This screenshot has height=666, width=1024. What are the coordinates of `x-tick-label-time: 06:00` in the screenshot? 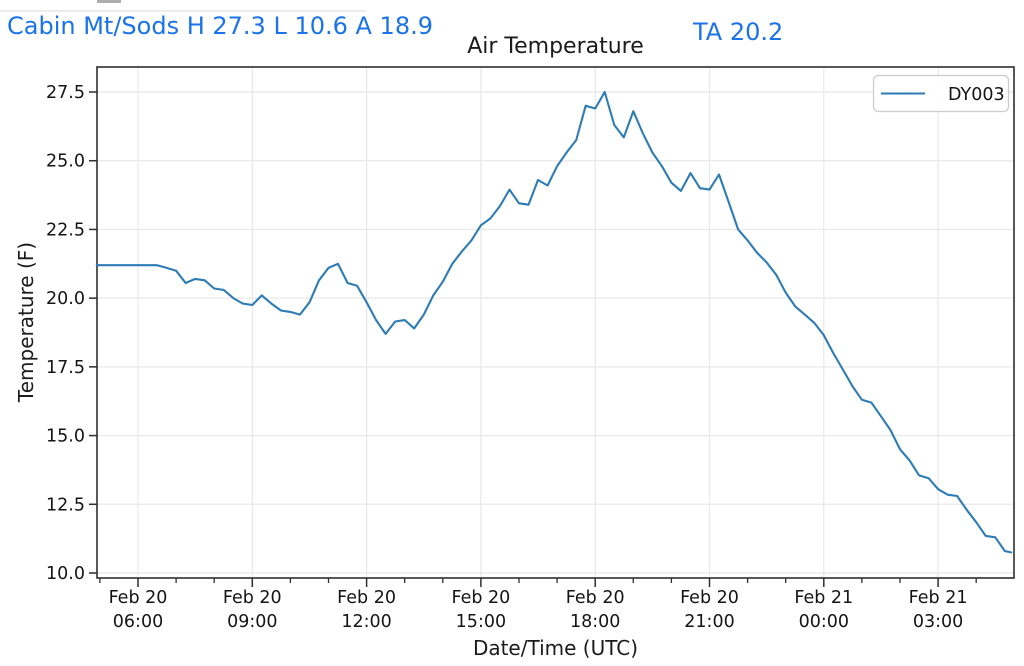 It's located at (138, 622).